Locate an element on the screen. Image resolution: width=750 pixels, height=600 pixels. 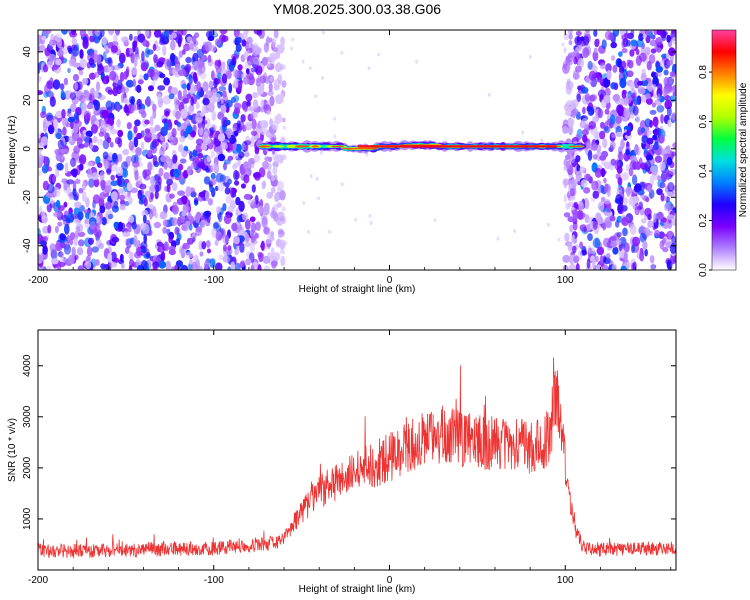
colorbar-gradient is located at coordinates (724, 150).